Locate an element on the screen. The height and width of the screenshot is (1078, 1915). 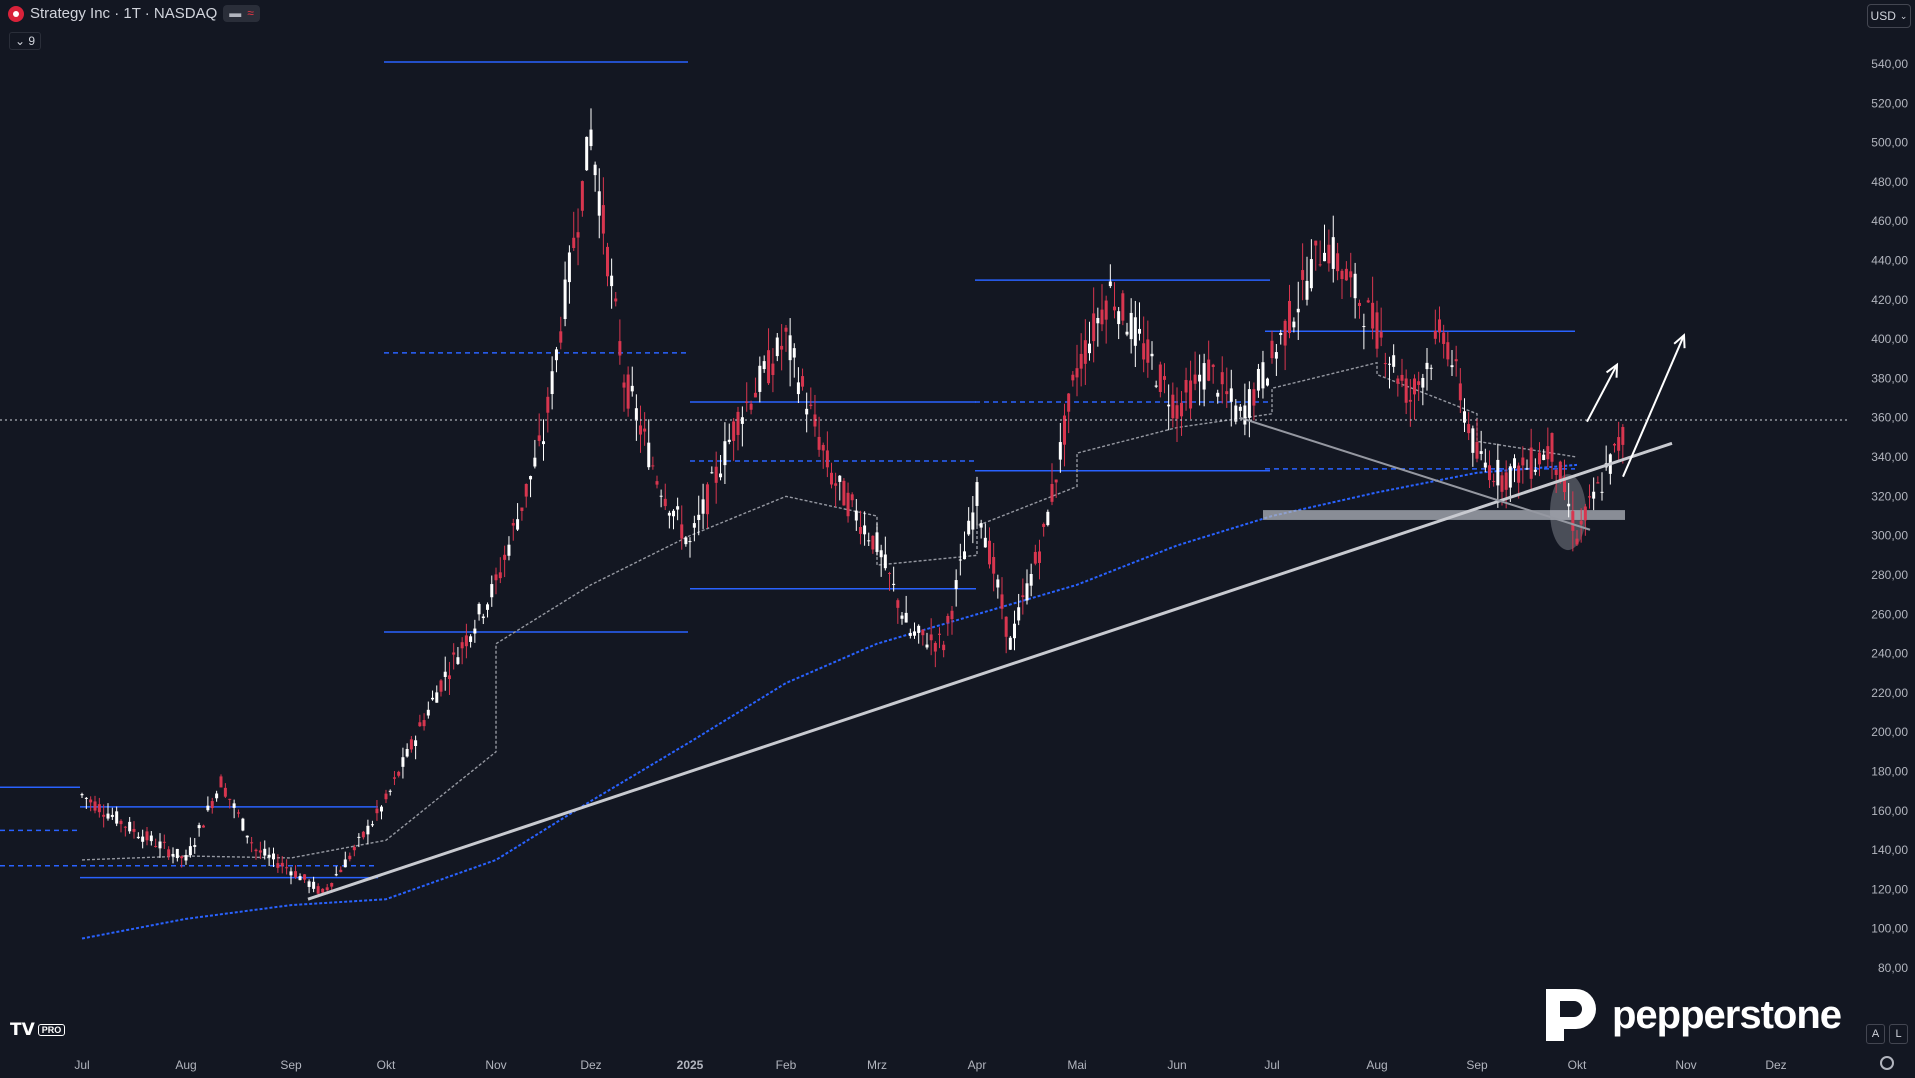
time-tick-label: Mai is located at coordinates (1076, 1065).